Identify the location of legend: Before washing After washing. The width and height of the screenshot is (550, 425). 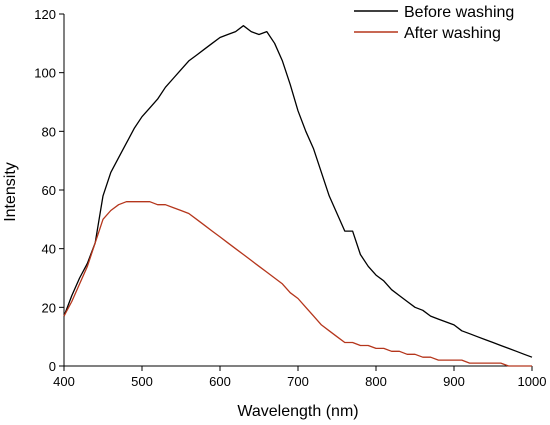
(434, 23).